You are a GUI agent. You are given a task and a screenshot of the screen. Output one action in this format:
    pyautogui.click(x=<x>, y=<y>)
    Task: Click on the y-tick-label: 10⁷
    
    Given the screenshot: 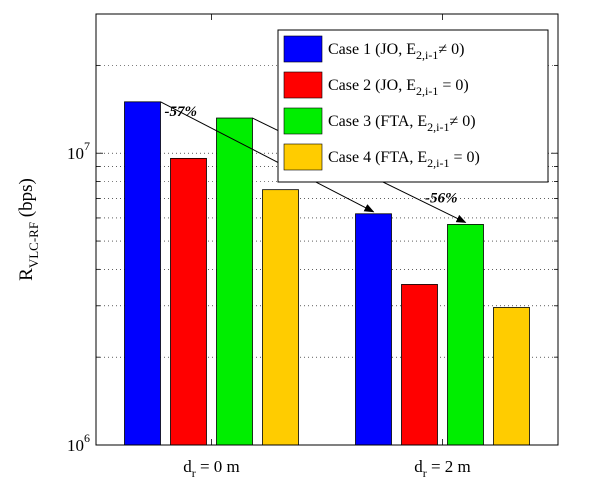 What is the action you would take?
    pyautogui.click(x=78, y=151)
    